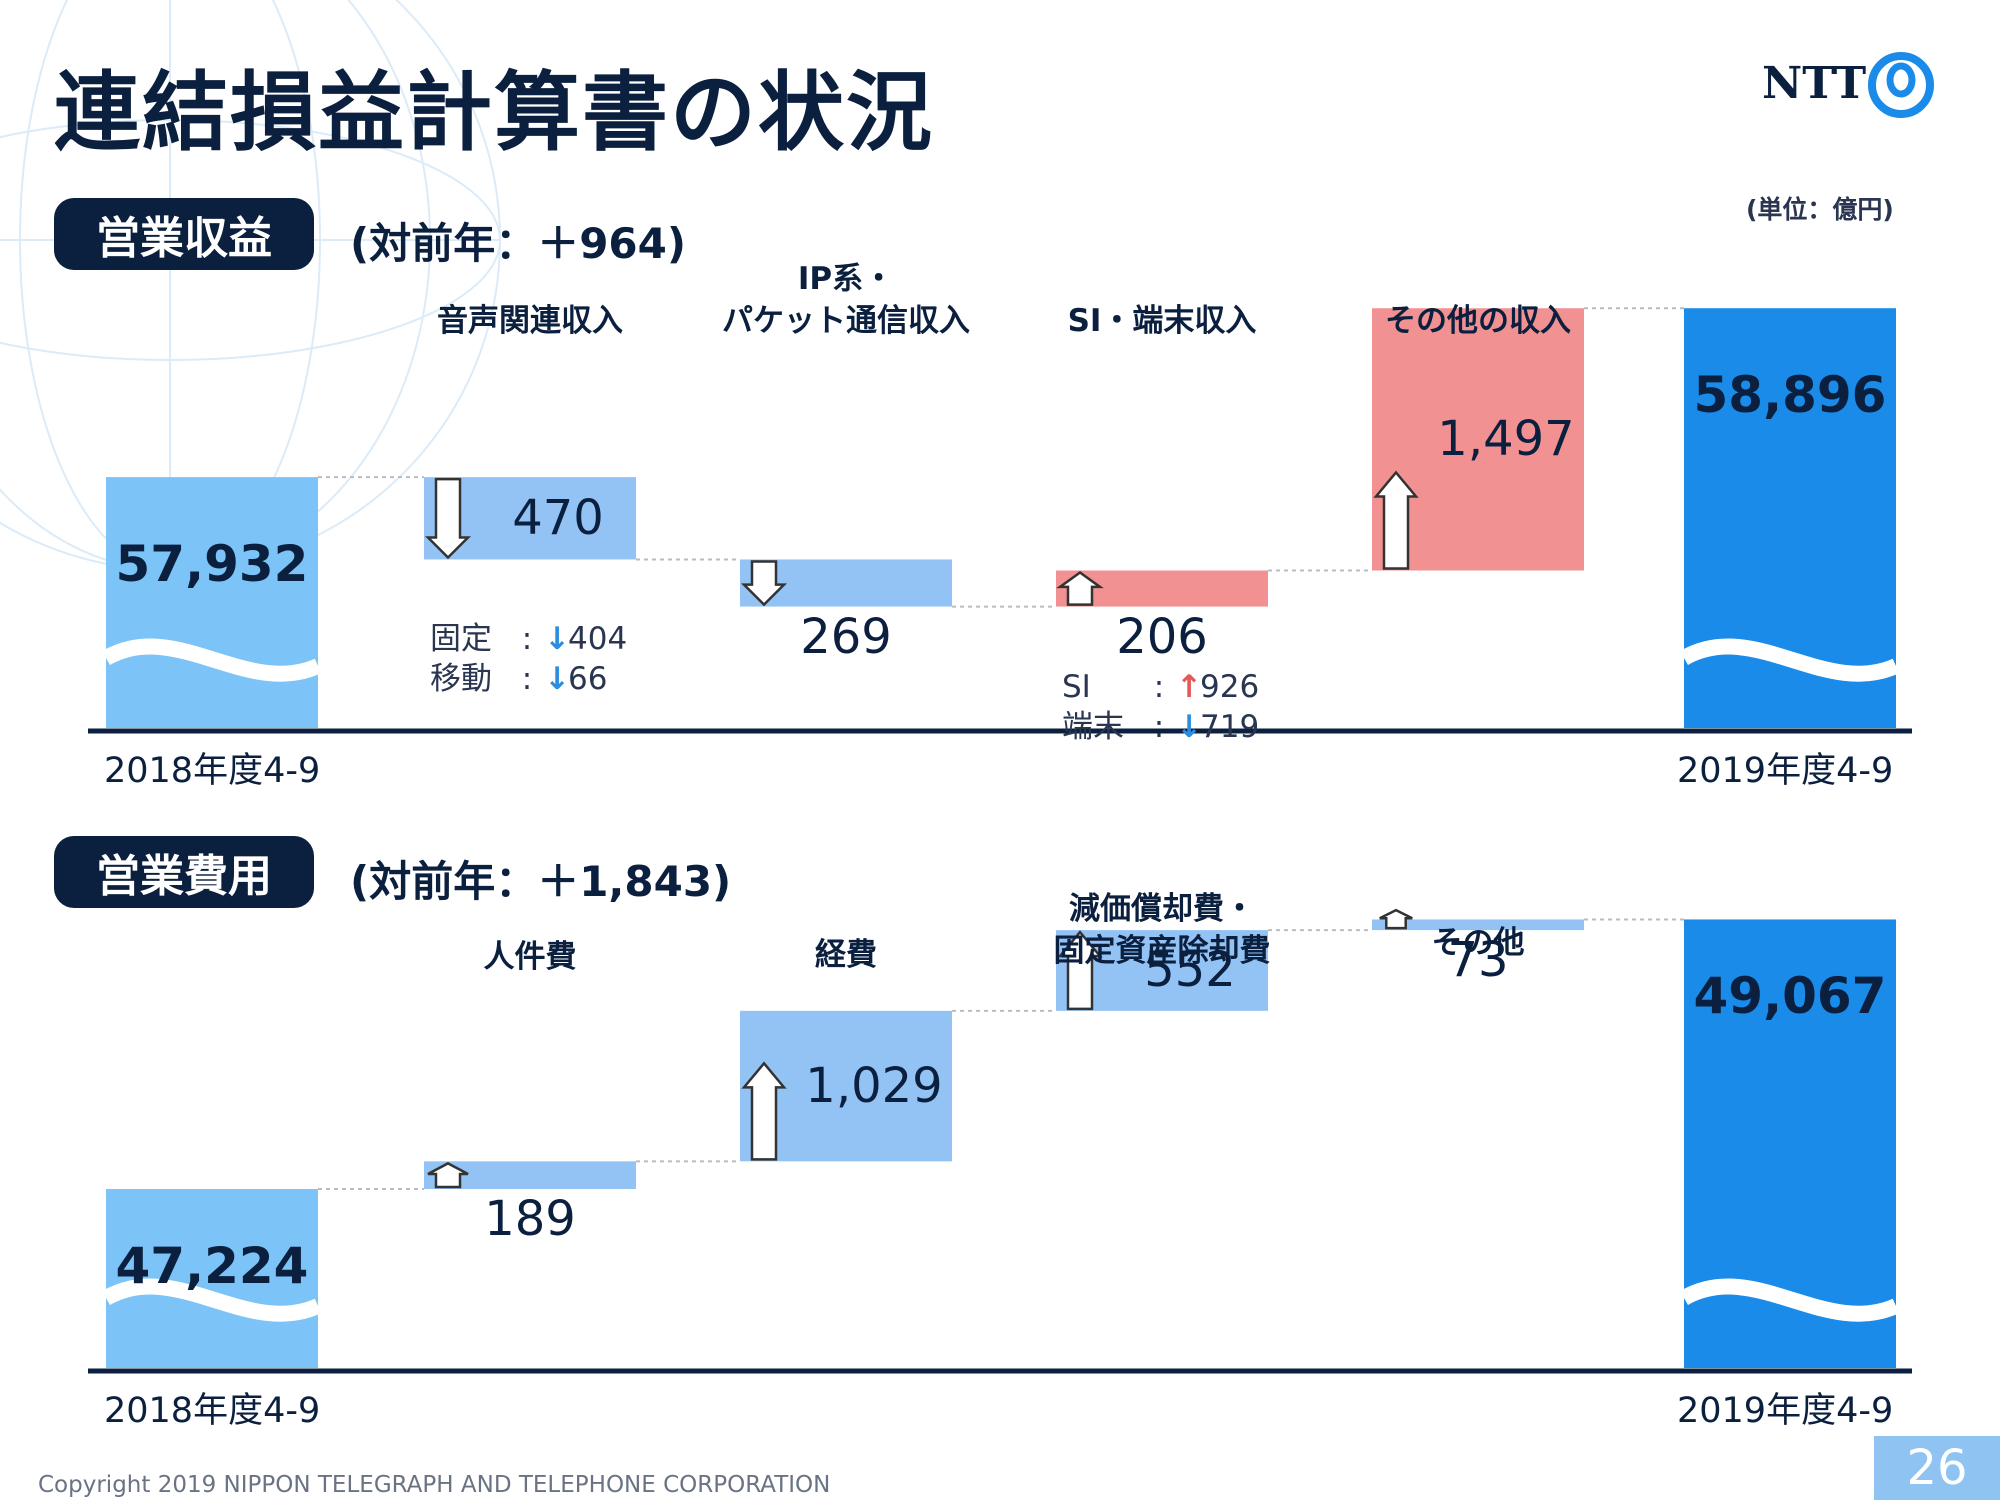  What do you see at coordinates (1814, 83) in the screenshot?
I see `logo-text: NTT` at bounding box center [1814, 83].